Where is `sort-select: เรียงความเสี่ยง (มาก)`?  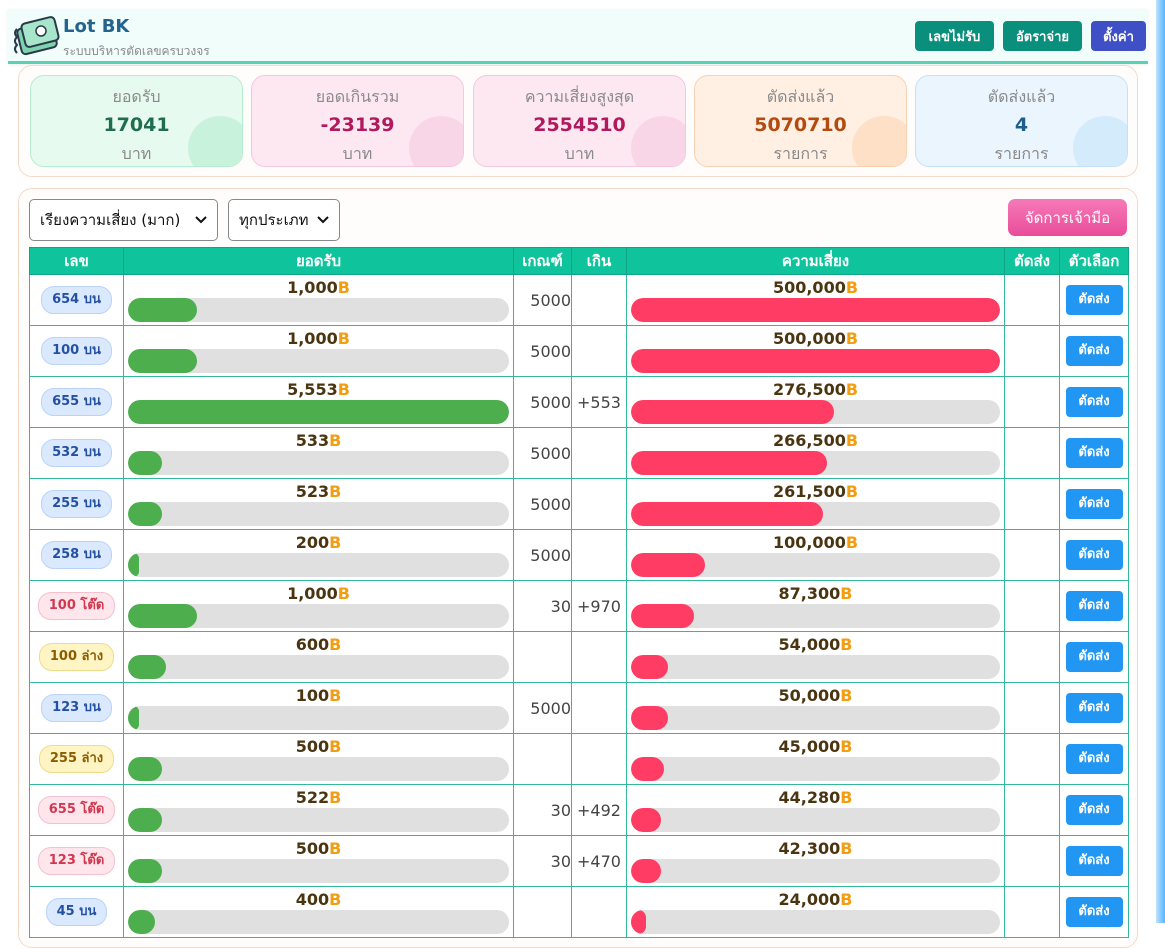 sort-select: เรียงความเสี่ยง (มาก) is located at coordinates (123, 220).